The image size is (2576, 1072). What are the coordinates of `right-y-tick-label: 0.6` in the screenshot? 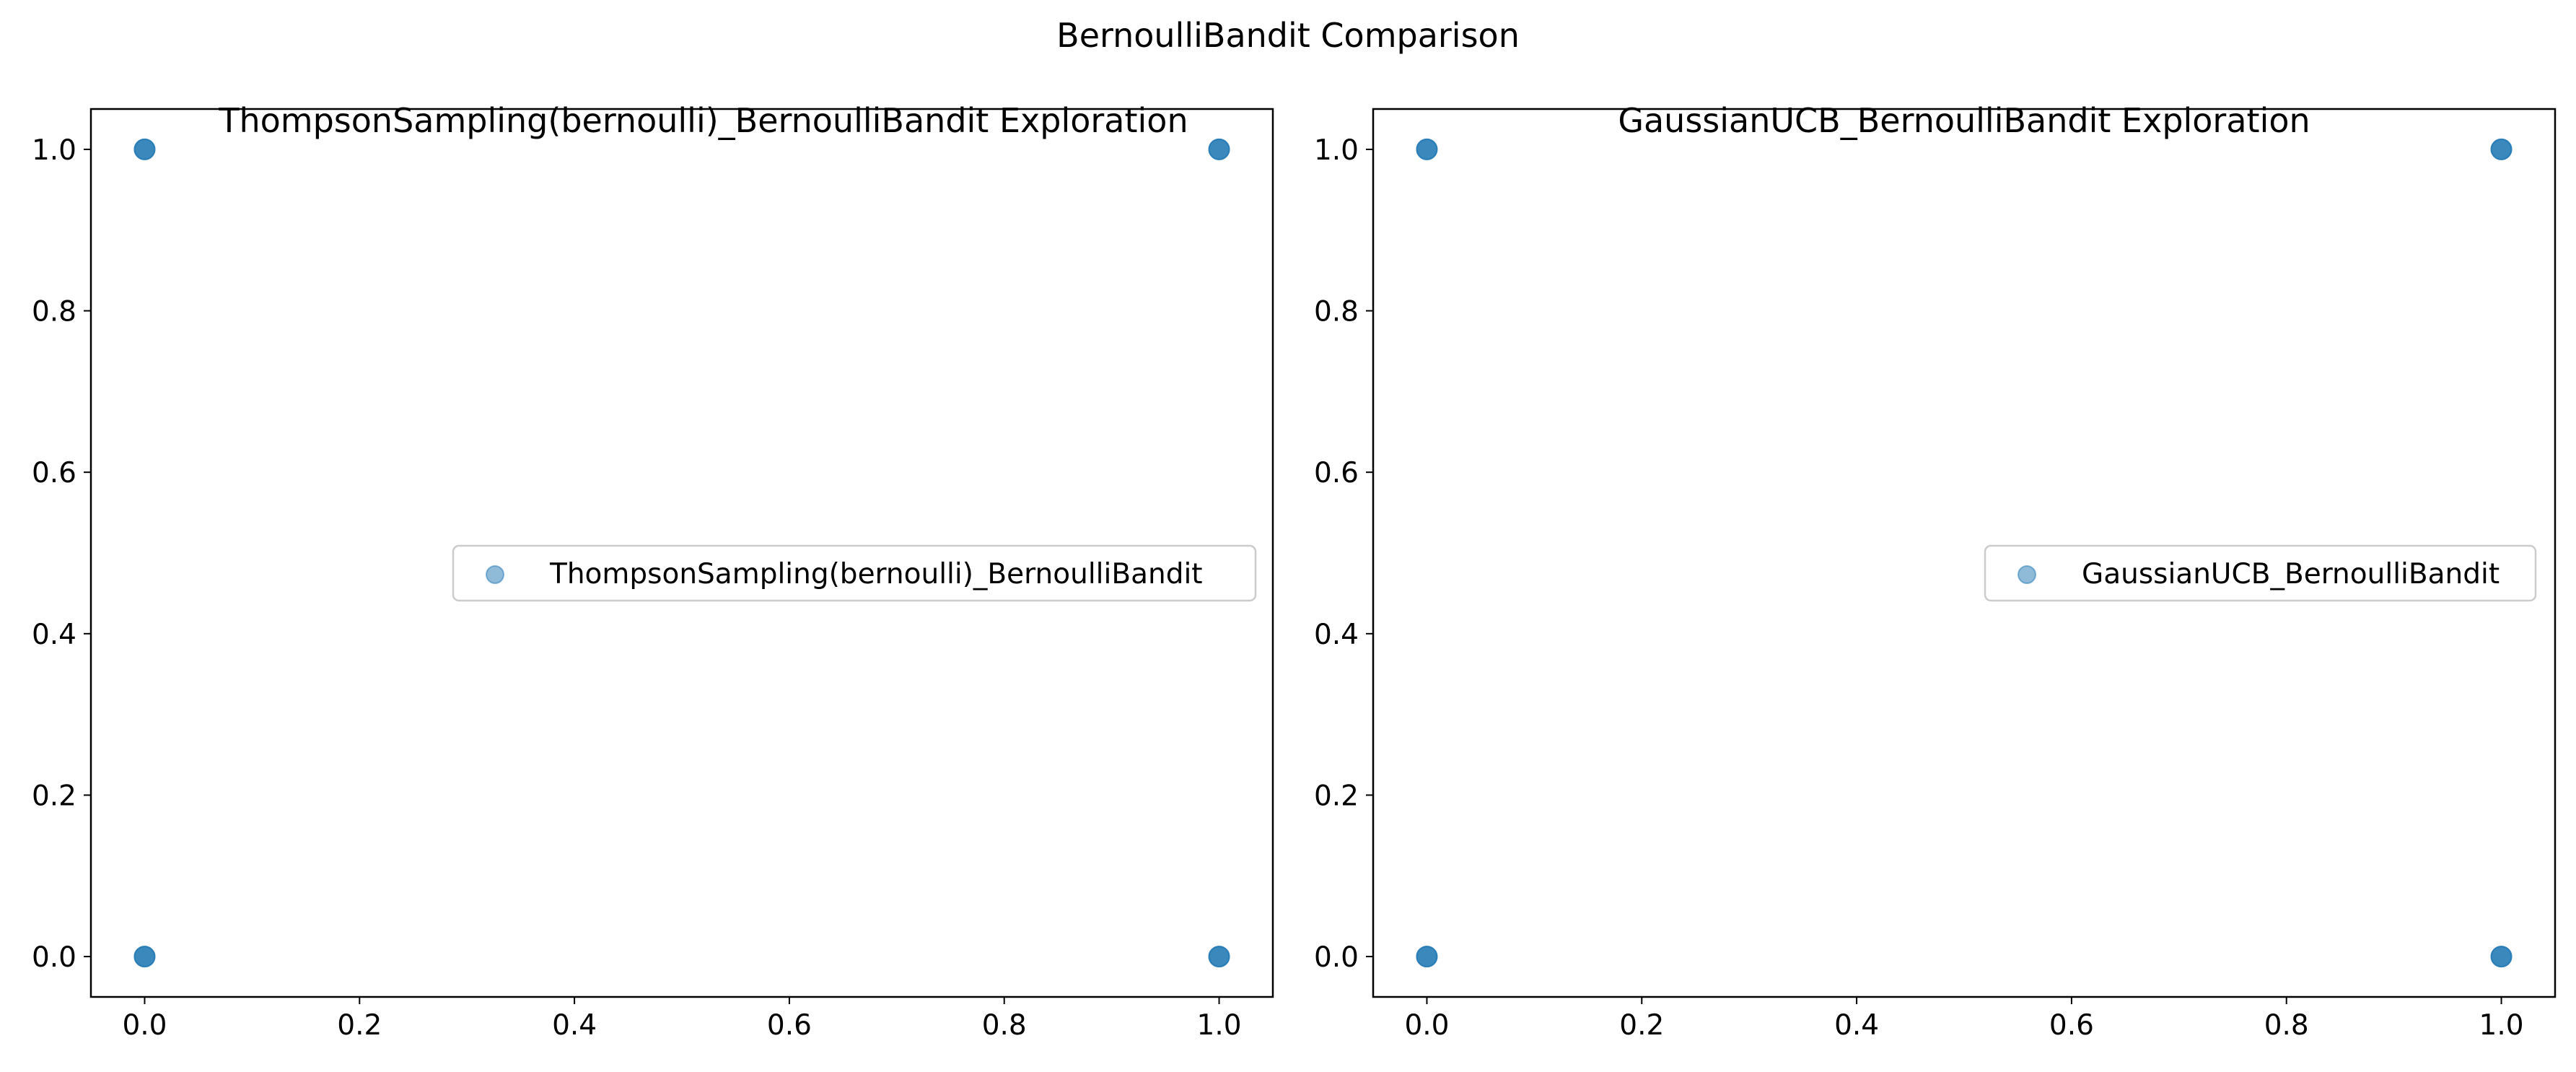 It's located at (1336, 473).